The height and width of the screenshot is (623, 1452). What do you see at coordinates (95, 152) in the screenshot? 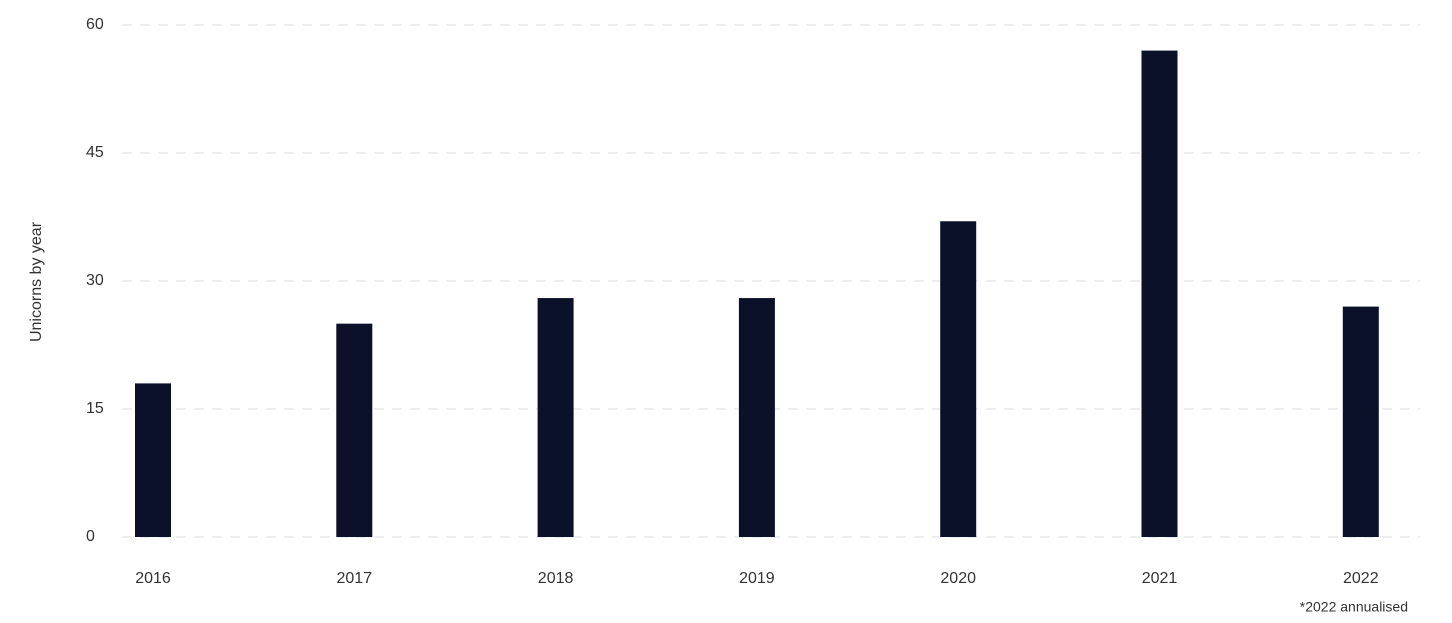
I see `y-tick-label: 45` at bounding box center [95, 152].